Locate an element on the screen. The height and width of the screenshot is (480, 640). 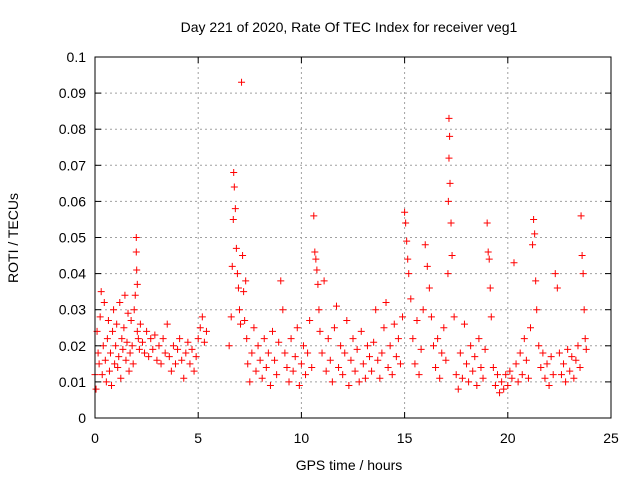
x-tick-label: 0 is located at coordinates (95, 438).